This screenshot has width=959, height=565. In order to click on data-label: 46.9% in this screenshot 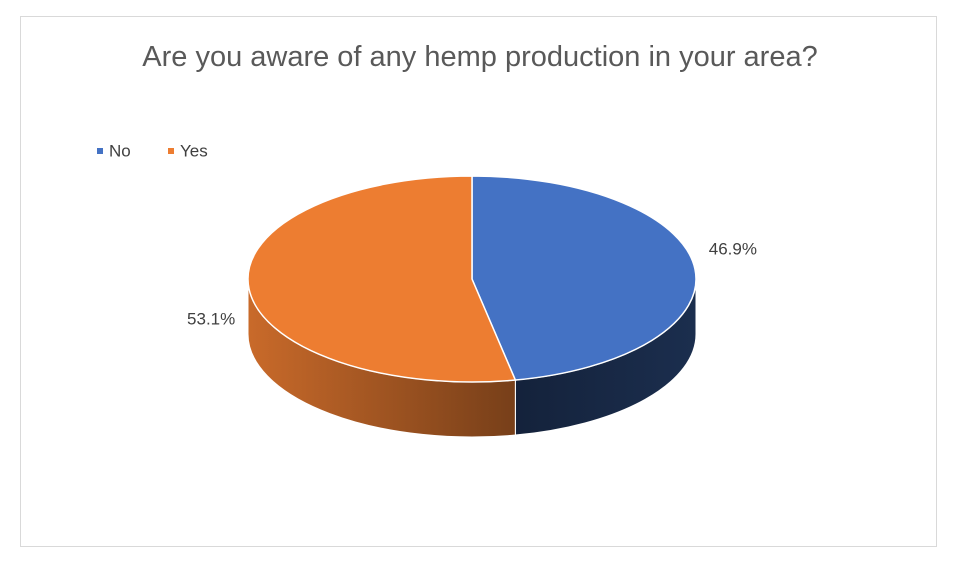, I will do `click(733, 248)`.